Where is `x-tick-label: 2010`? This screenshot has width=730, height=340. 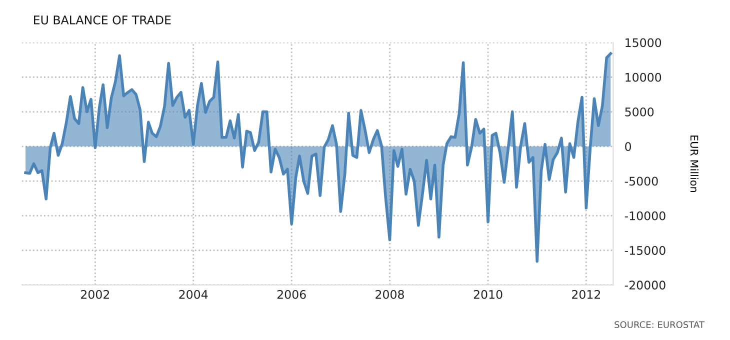
x-tick-label: 2010 is located at coordinates (488, 294).